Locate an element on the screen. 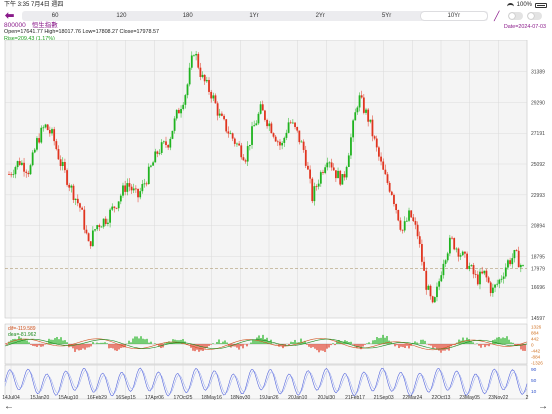 The width and height of the screenshot is (552, 414). period-tab-1yr: 1Yr is located at coordinates (254, 16).